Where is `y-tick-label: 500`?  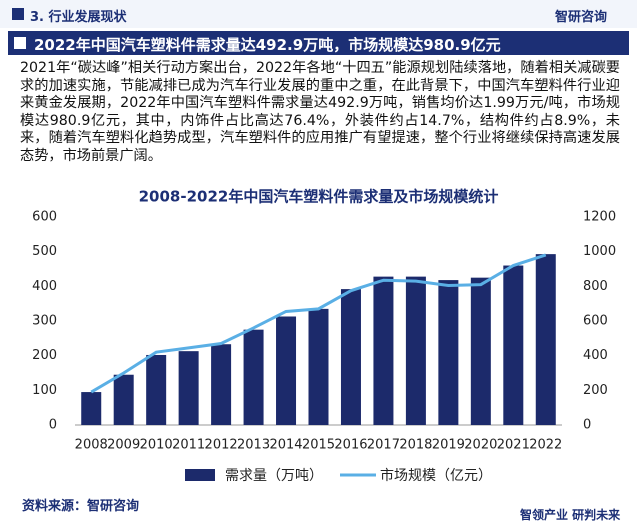
y-tick-label: 500 is located at coordinates (44, 251).